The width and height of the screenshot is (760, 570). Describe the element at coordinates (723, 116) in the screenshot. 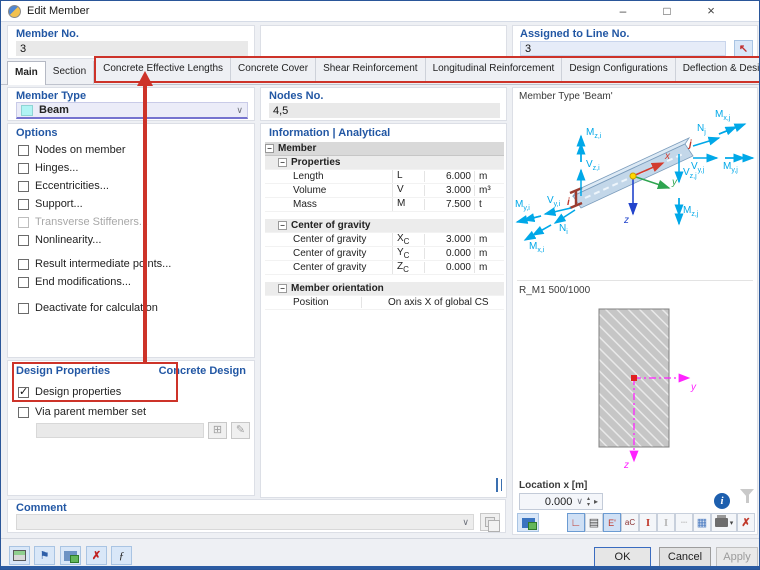

I see `label-mxj: Mx,j` at that location.